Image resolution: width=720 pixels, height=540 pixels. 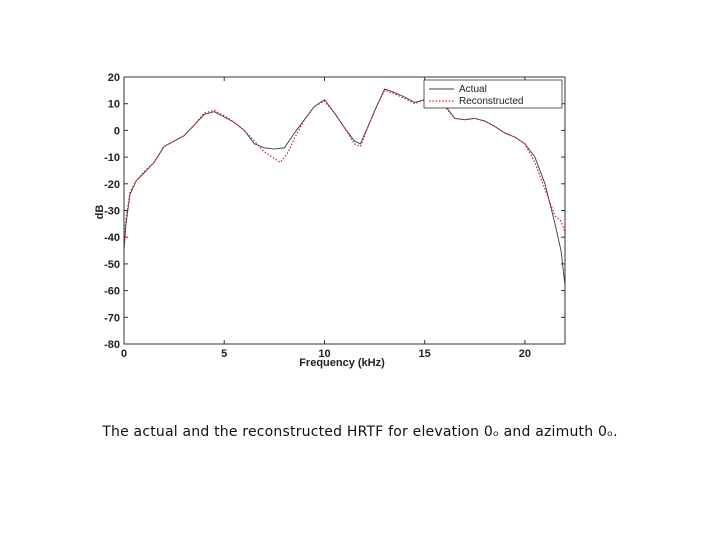 I want to click on y-tick-label: 0, so click(x=117, y=131).